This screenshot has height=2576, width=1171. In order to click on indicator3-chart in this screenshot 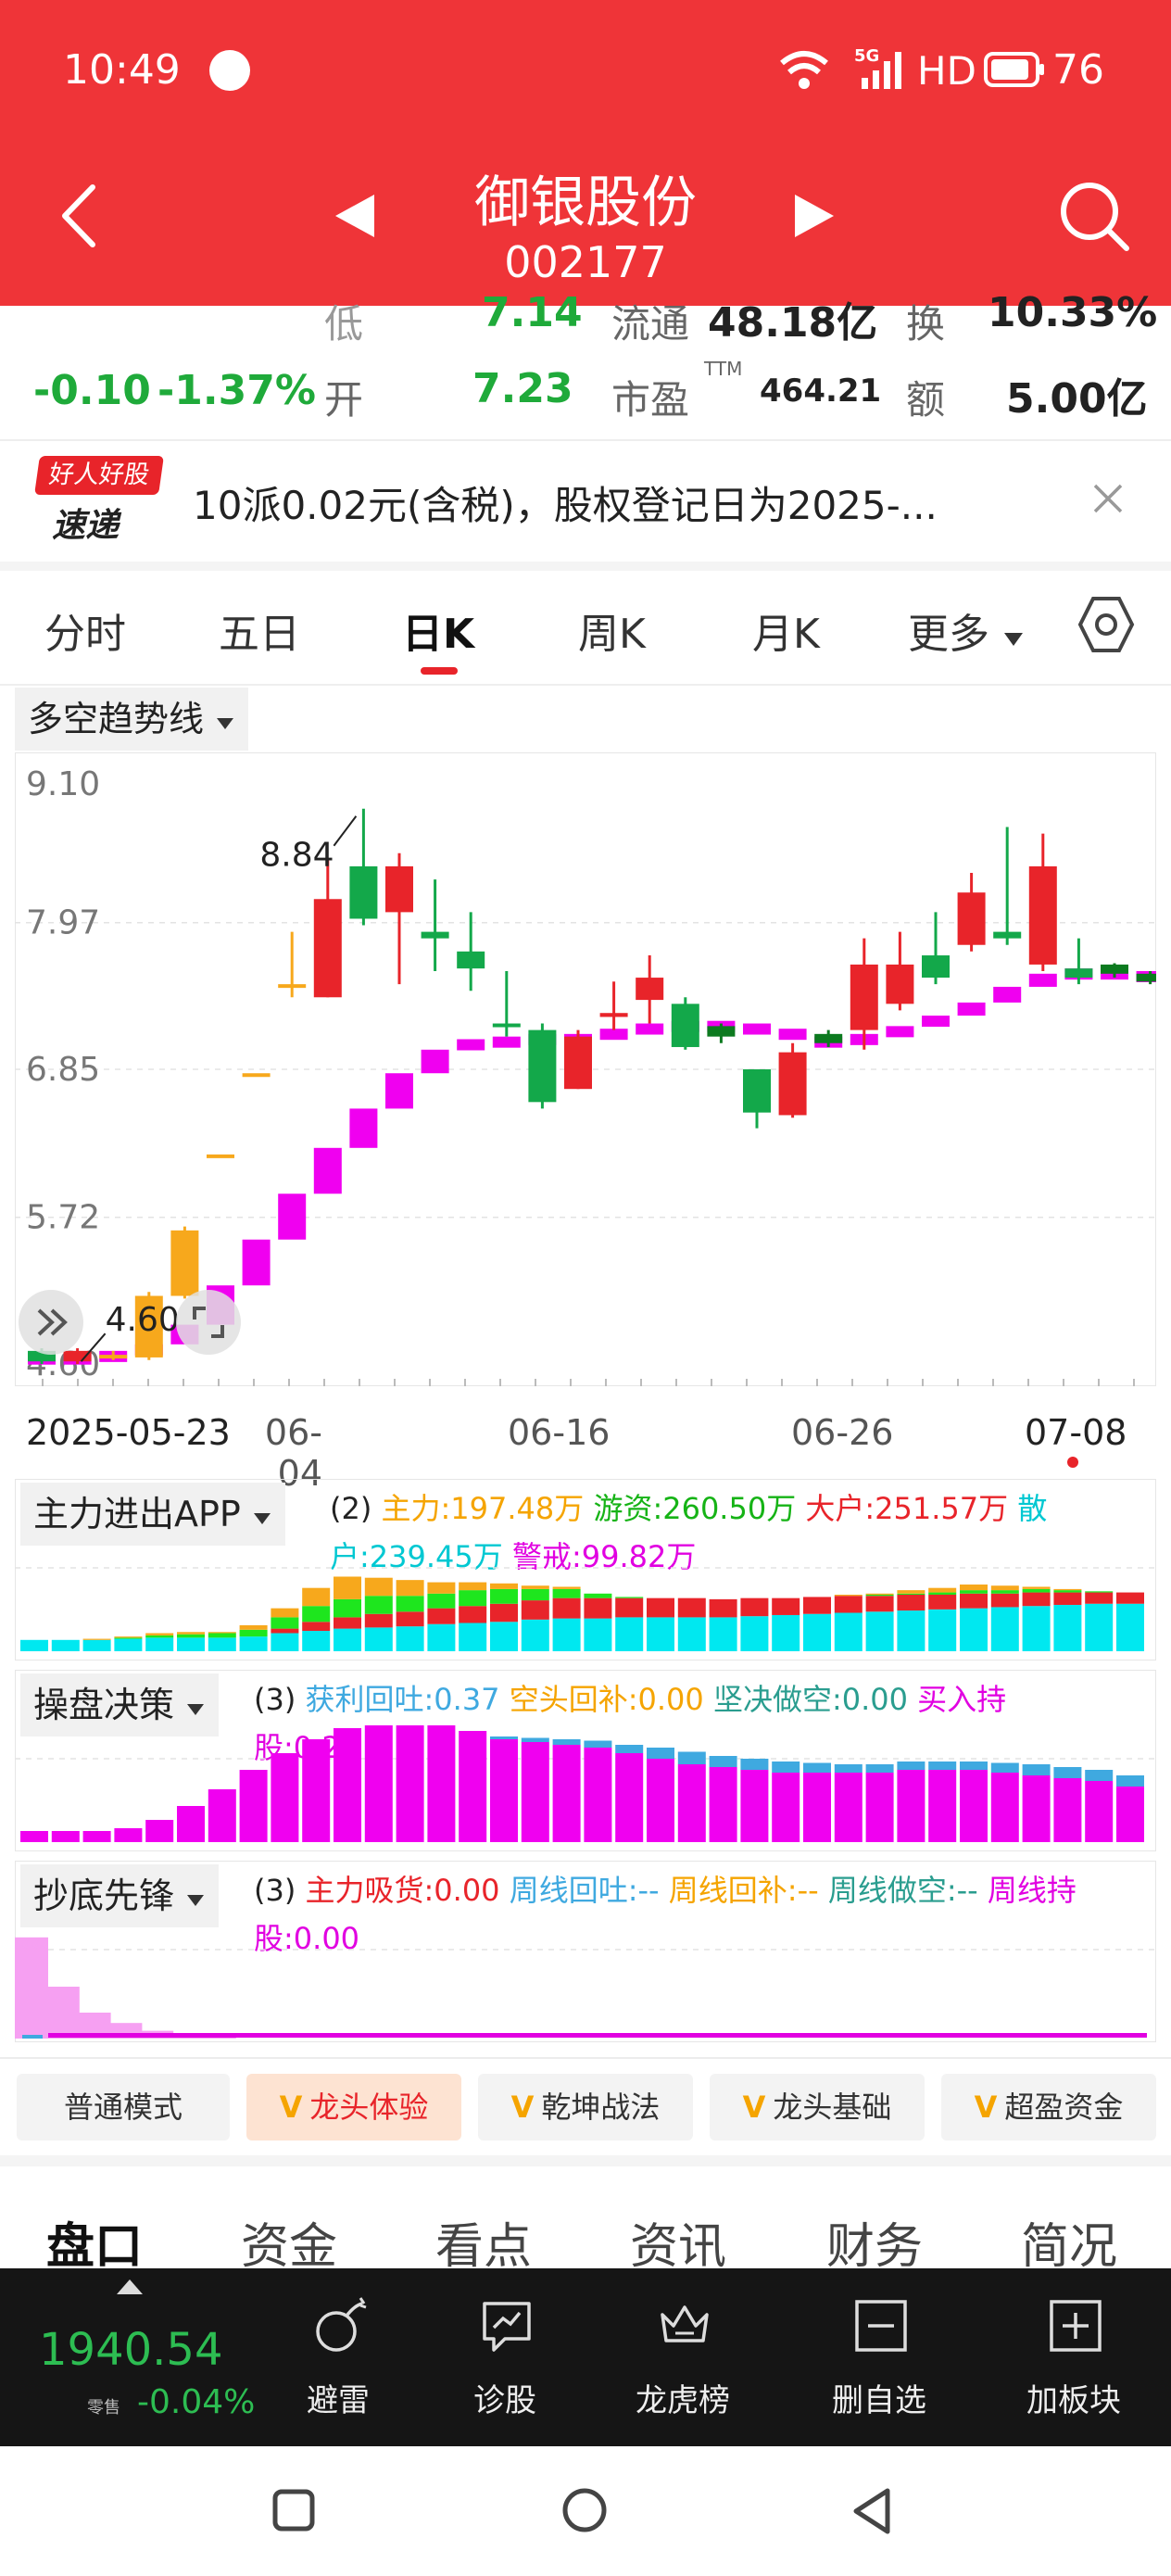, I will do `click(585, 1988)`.